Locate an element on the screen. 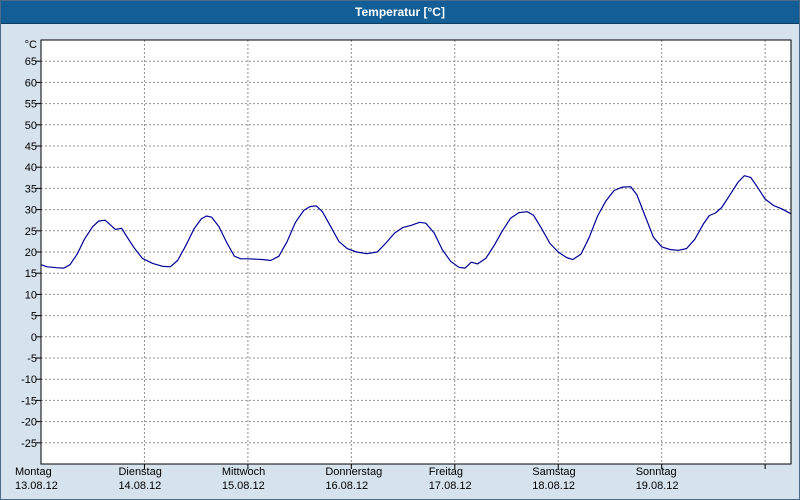  y-tick-label: 35 is located at coordinates (31, 189).